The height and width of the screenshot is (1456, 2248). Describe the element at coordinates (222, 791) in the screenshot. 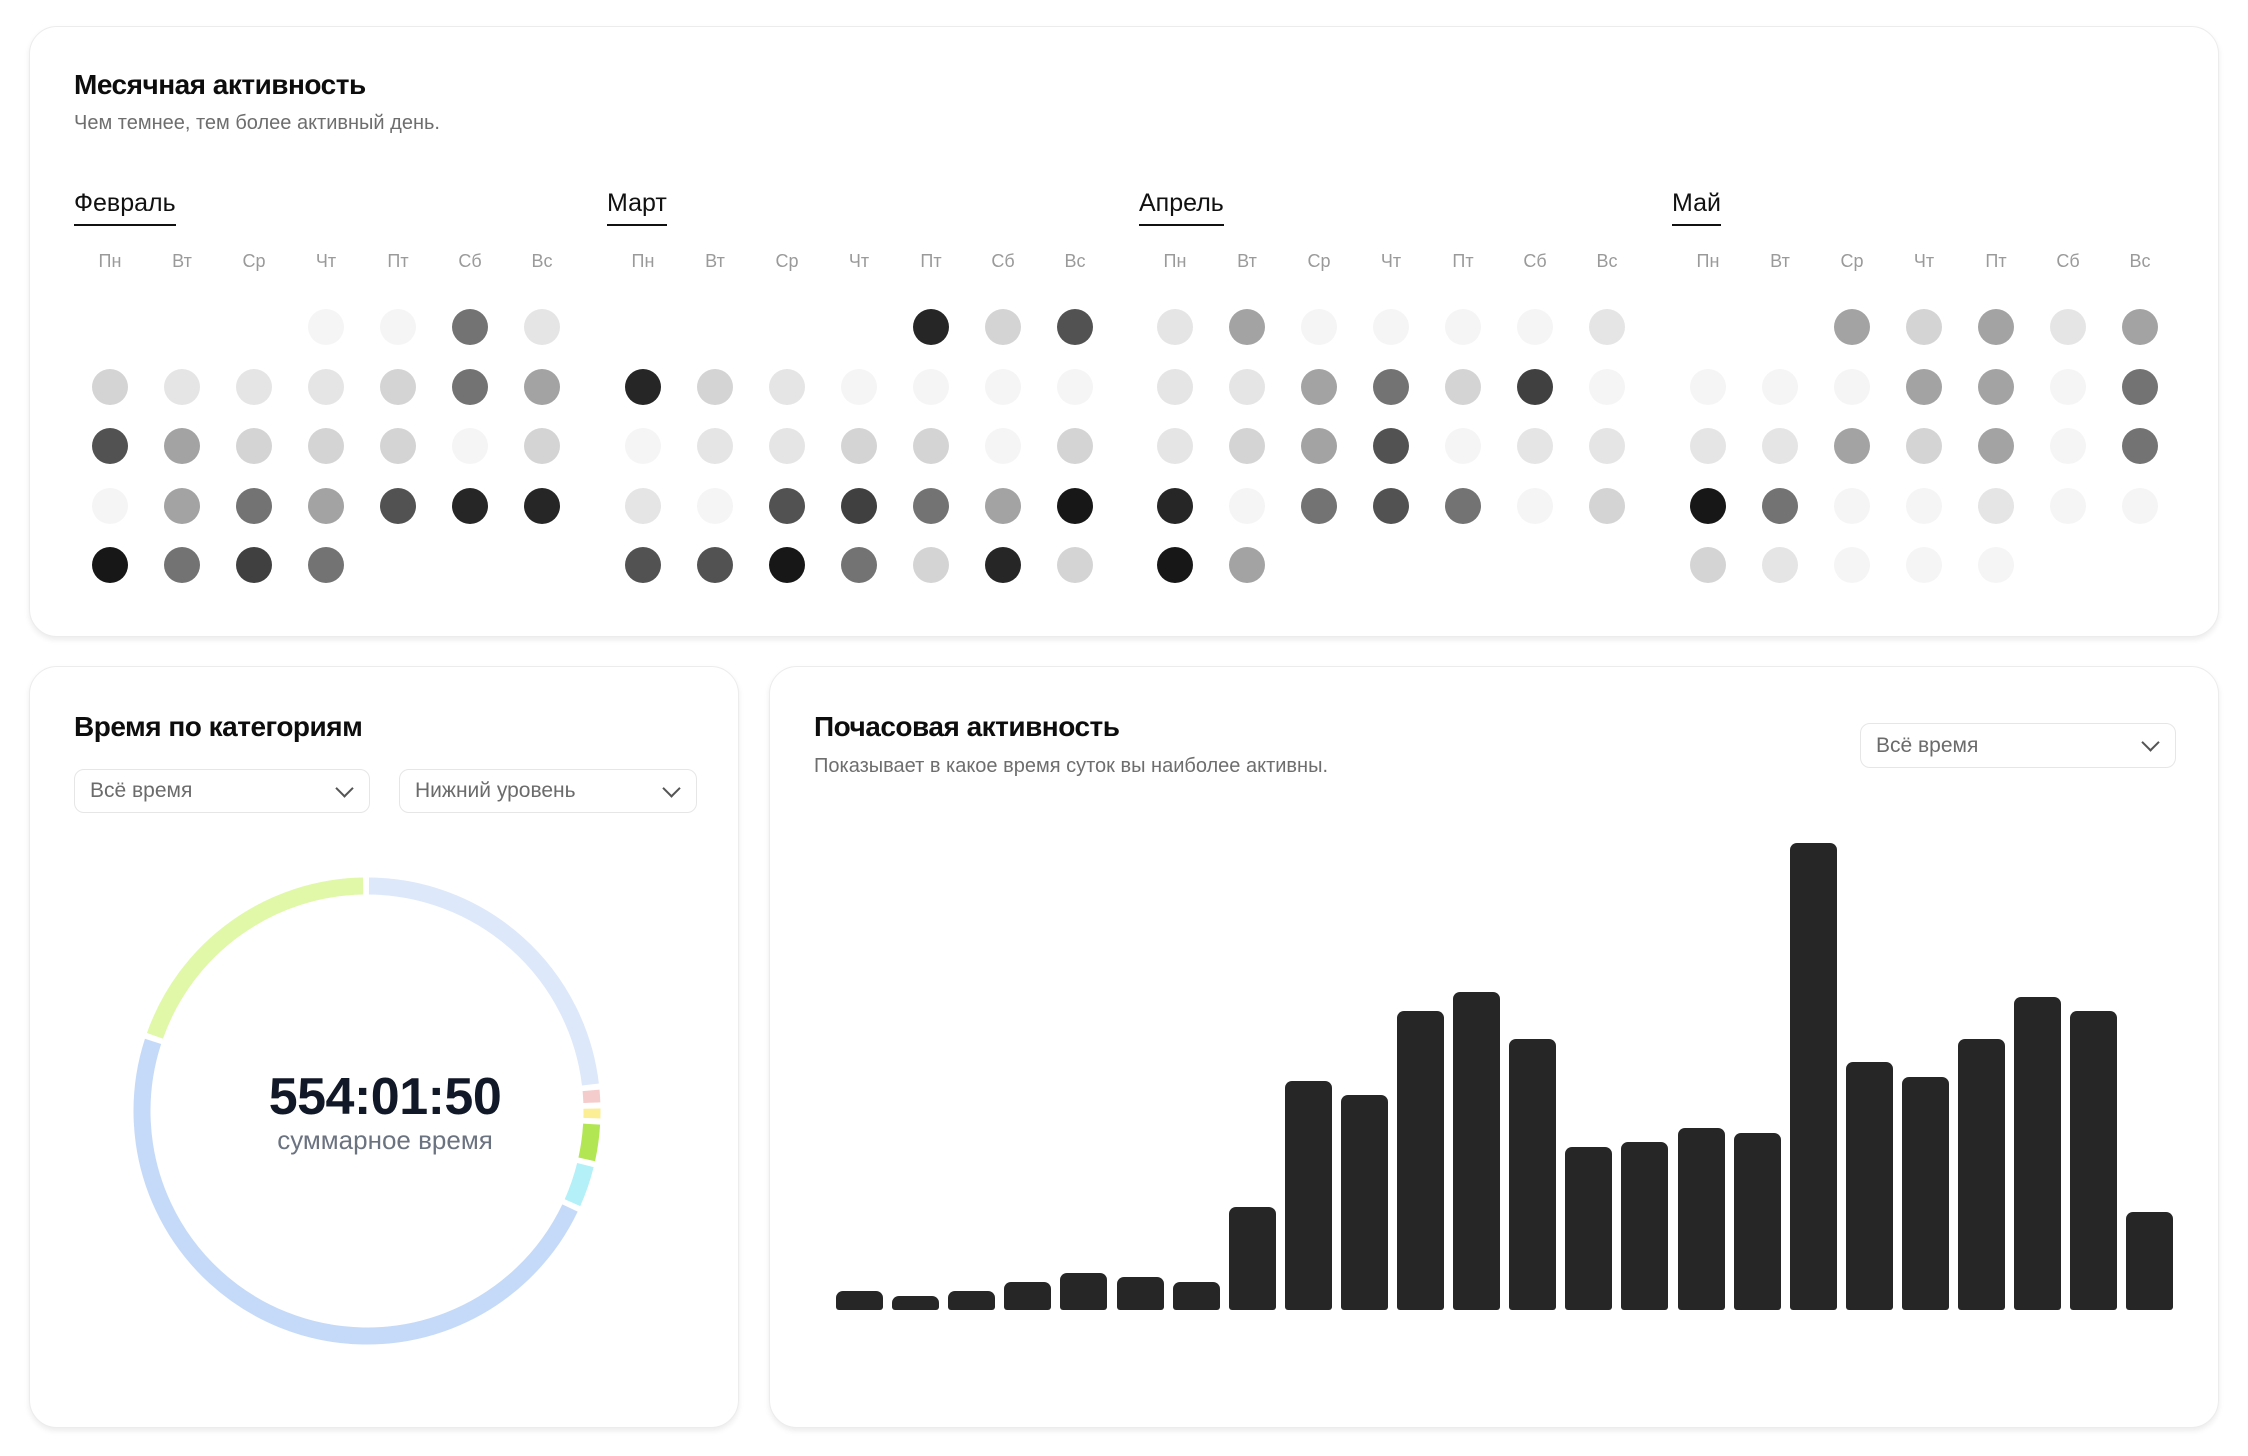

I see `categories-period-select: Всё время` at that location.